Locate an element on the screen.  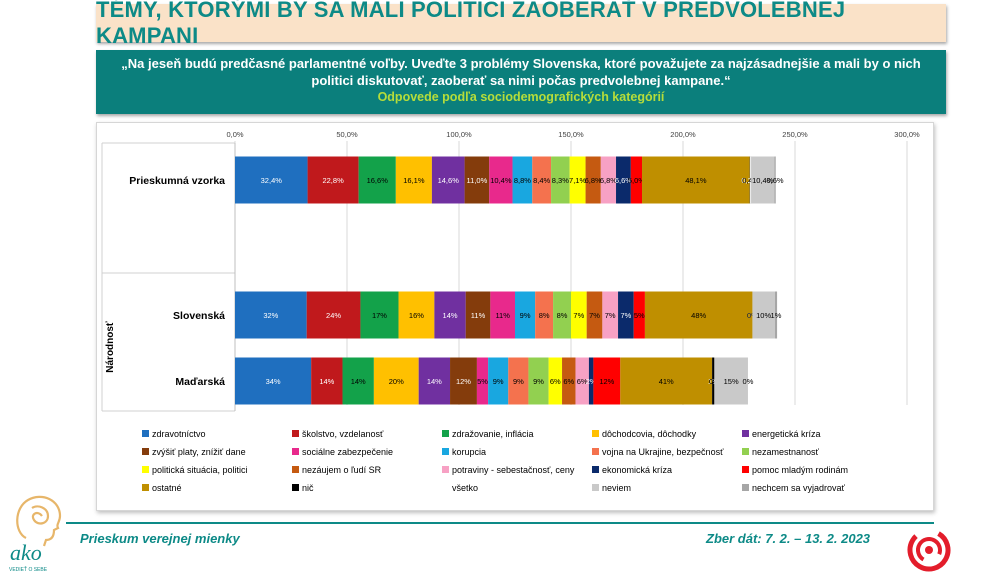
data-label: 16,1% is located at coordinates (414, 180).